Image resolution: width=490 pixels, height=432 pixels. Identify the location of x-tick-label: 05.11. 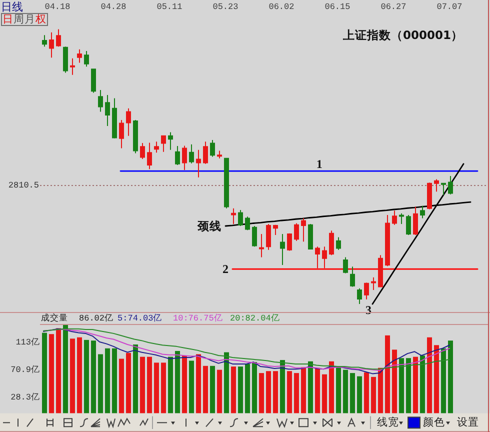
(169, 7).